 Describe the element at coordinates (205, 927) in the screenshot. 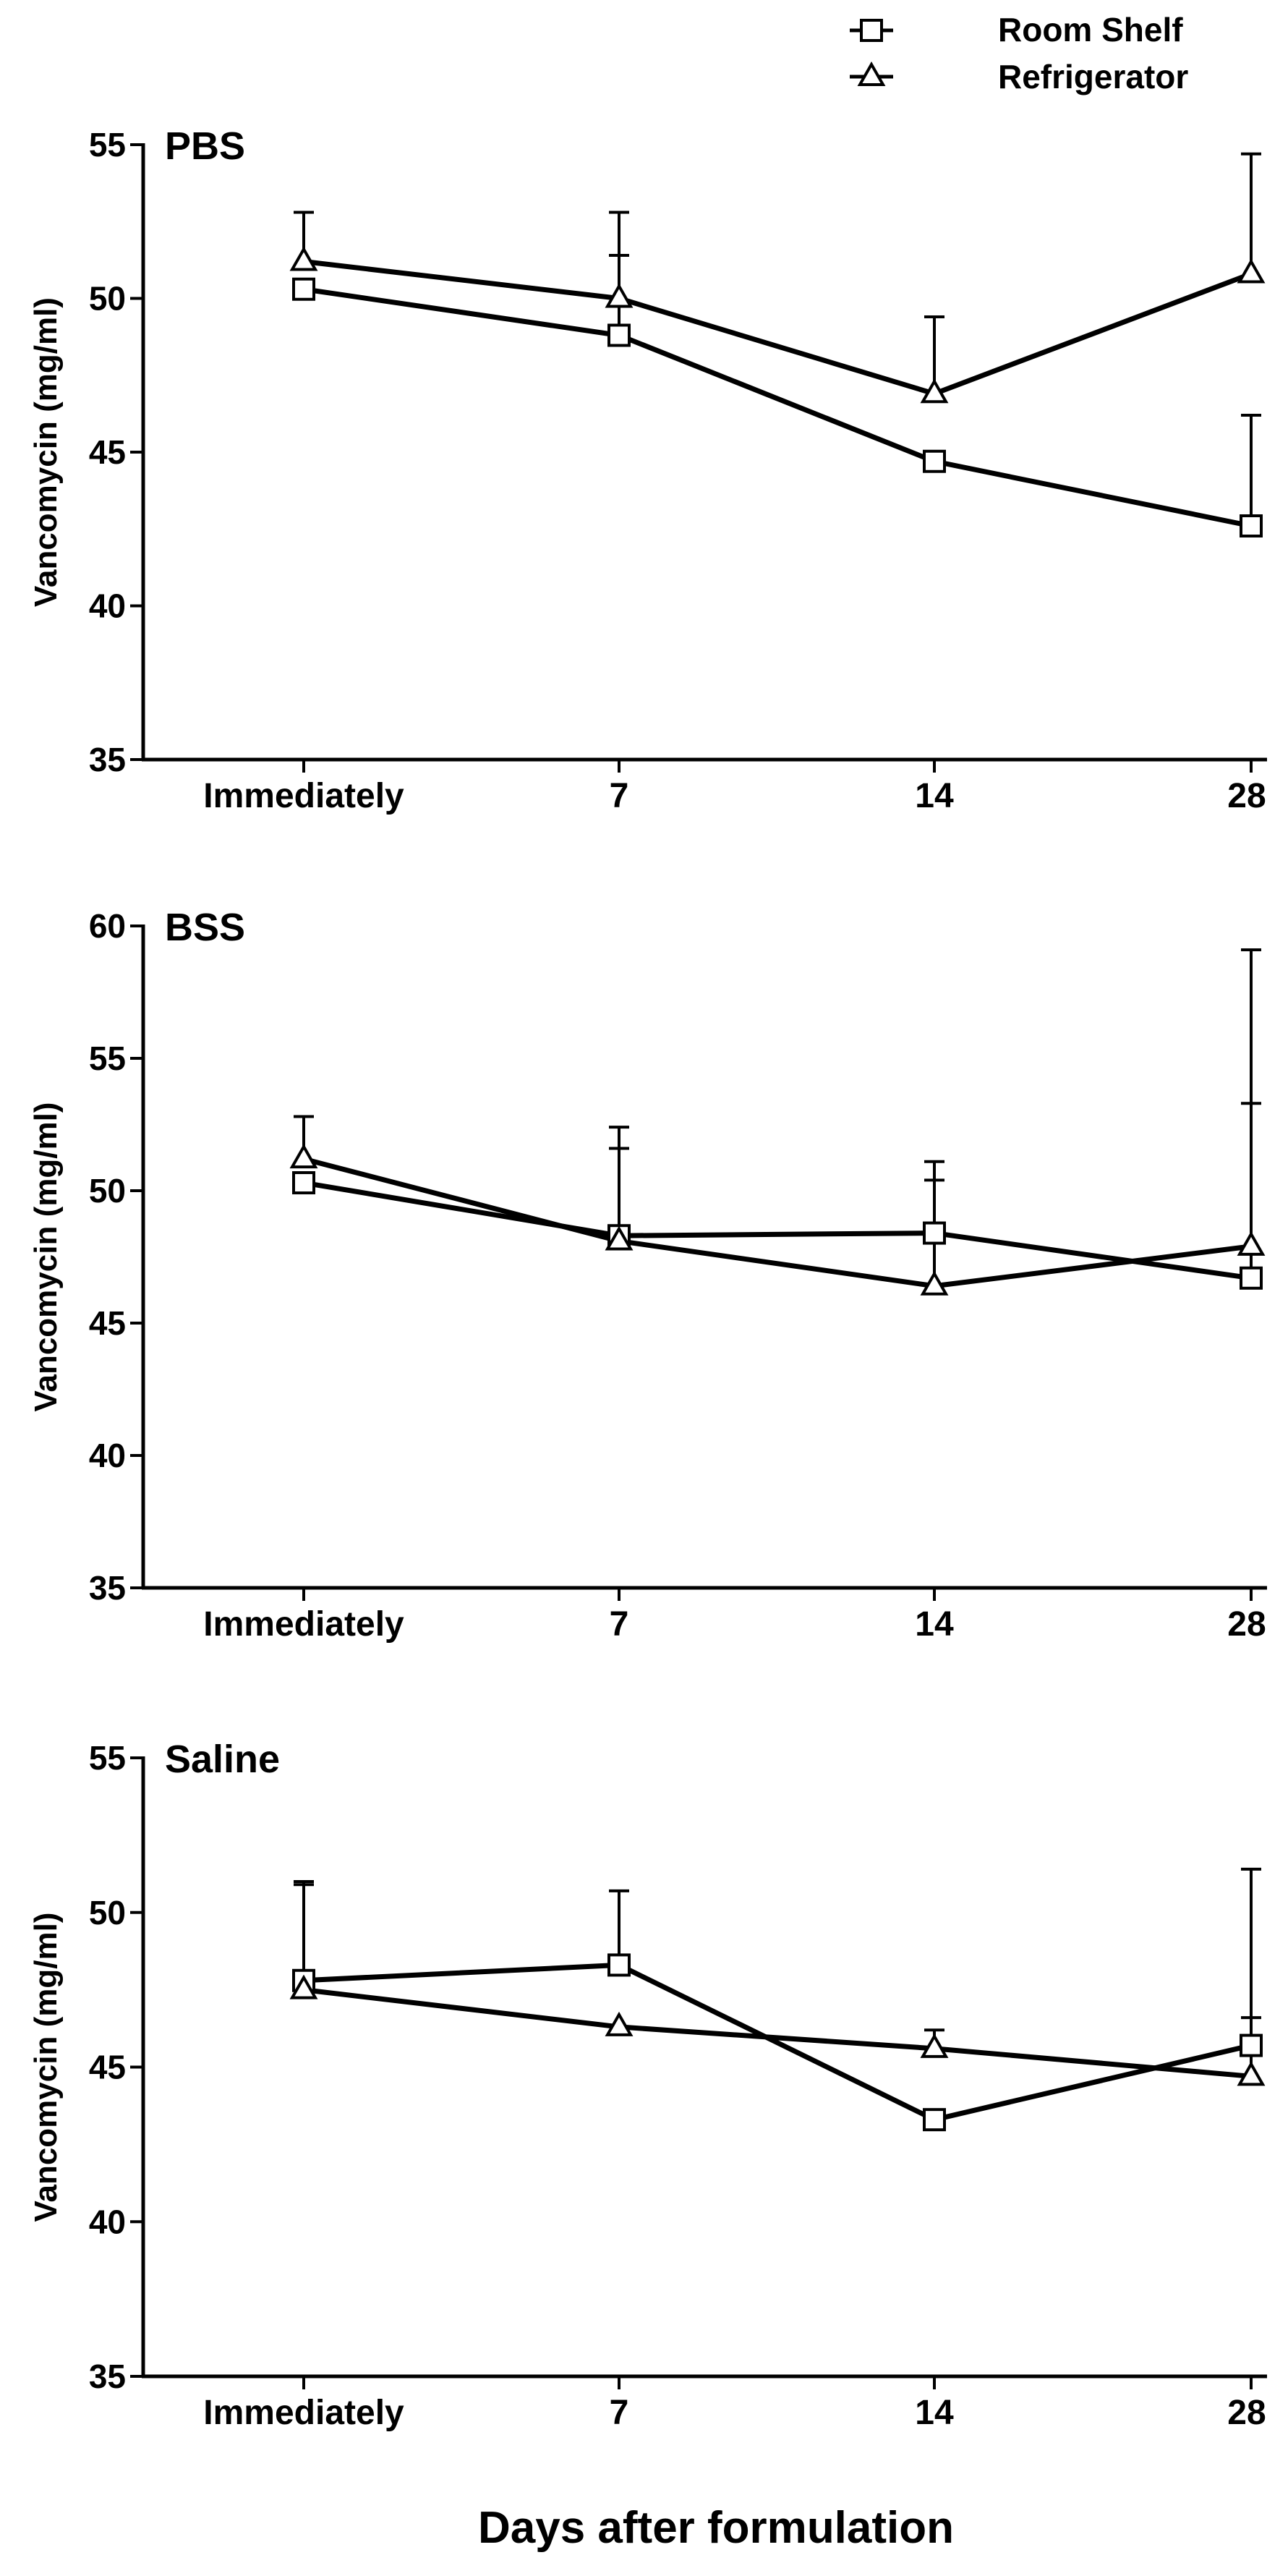

I see `panel-title: BSS` at that location.